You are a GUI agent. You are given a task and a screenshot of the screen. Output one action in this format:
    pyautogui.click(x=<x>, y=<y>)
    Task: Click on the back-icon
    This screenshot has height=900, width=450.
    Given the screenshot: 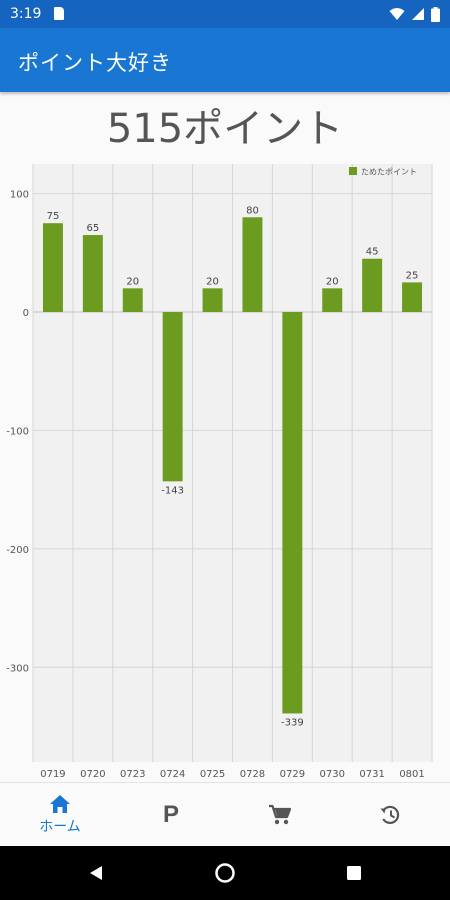 What is the action you would take?
    pyautogui.click(x=96, y=873)
    